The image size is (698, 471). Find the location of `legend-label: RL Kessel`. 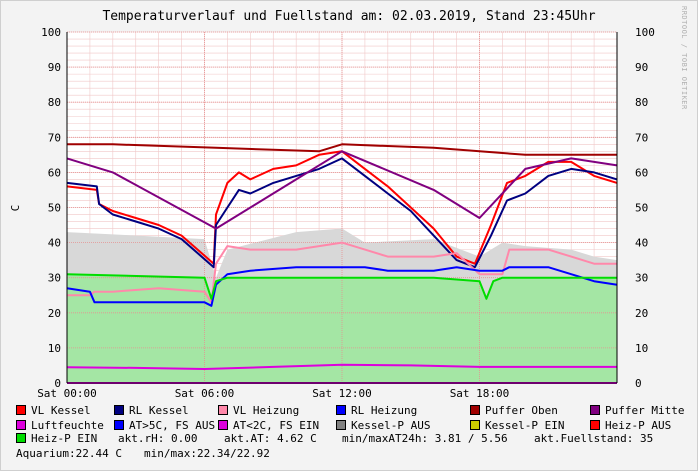

legend-label: RL Kessel is located at coordinates (159, 410).